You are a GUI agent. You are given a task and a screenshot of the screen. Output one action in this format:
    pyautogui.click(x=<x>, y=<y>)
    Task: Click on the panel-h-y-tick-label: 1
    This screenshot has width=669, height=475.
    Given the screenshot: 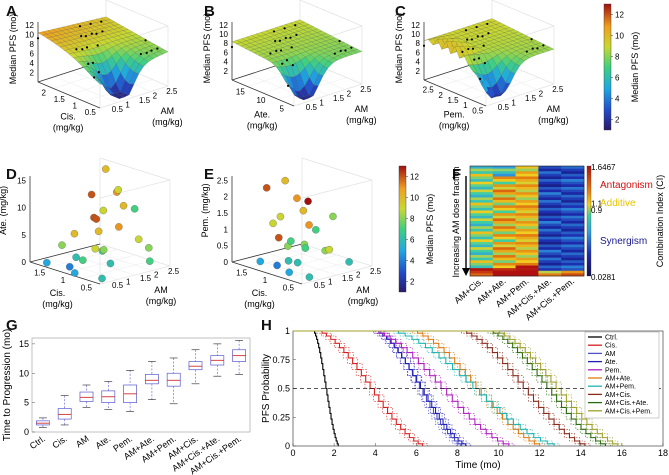 What is the action you would take?
    pyautogui.click(x=287, y=331)
    